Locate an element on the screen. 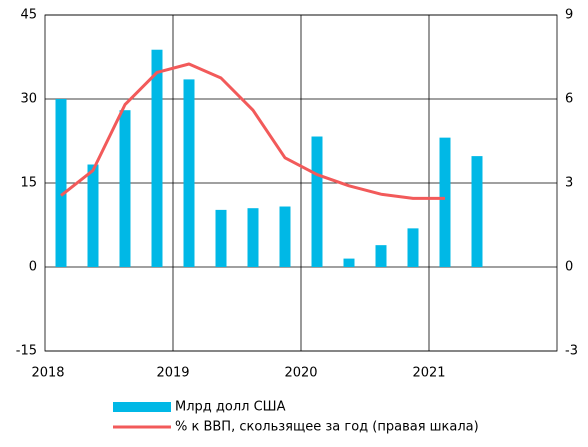 The width and height of the screenshot is (588, 447). y-tick-label: -15 is located at coordinates (26, 351).